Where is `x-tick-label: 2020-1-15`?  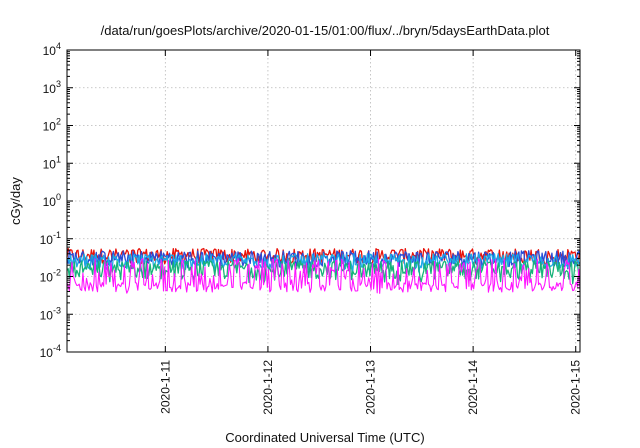
x-tick-label: 2020-1-15 is located at coordinates (576, 387).